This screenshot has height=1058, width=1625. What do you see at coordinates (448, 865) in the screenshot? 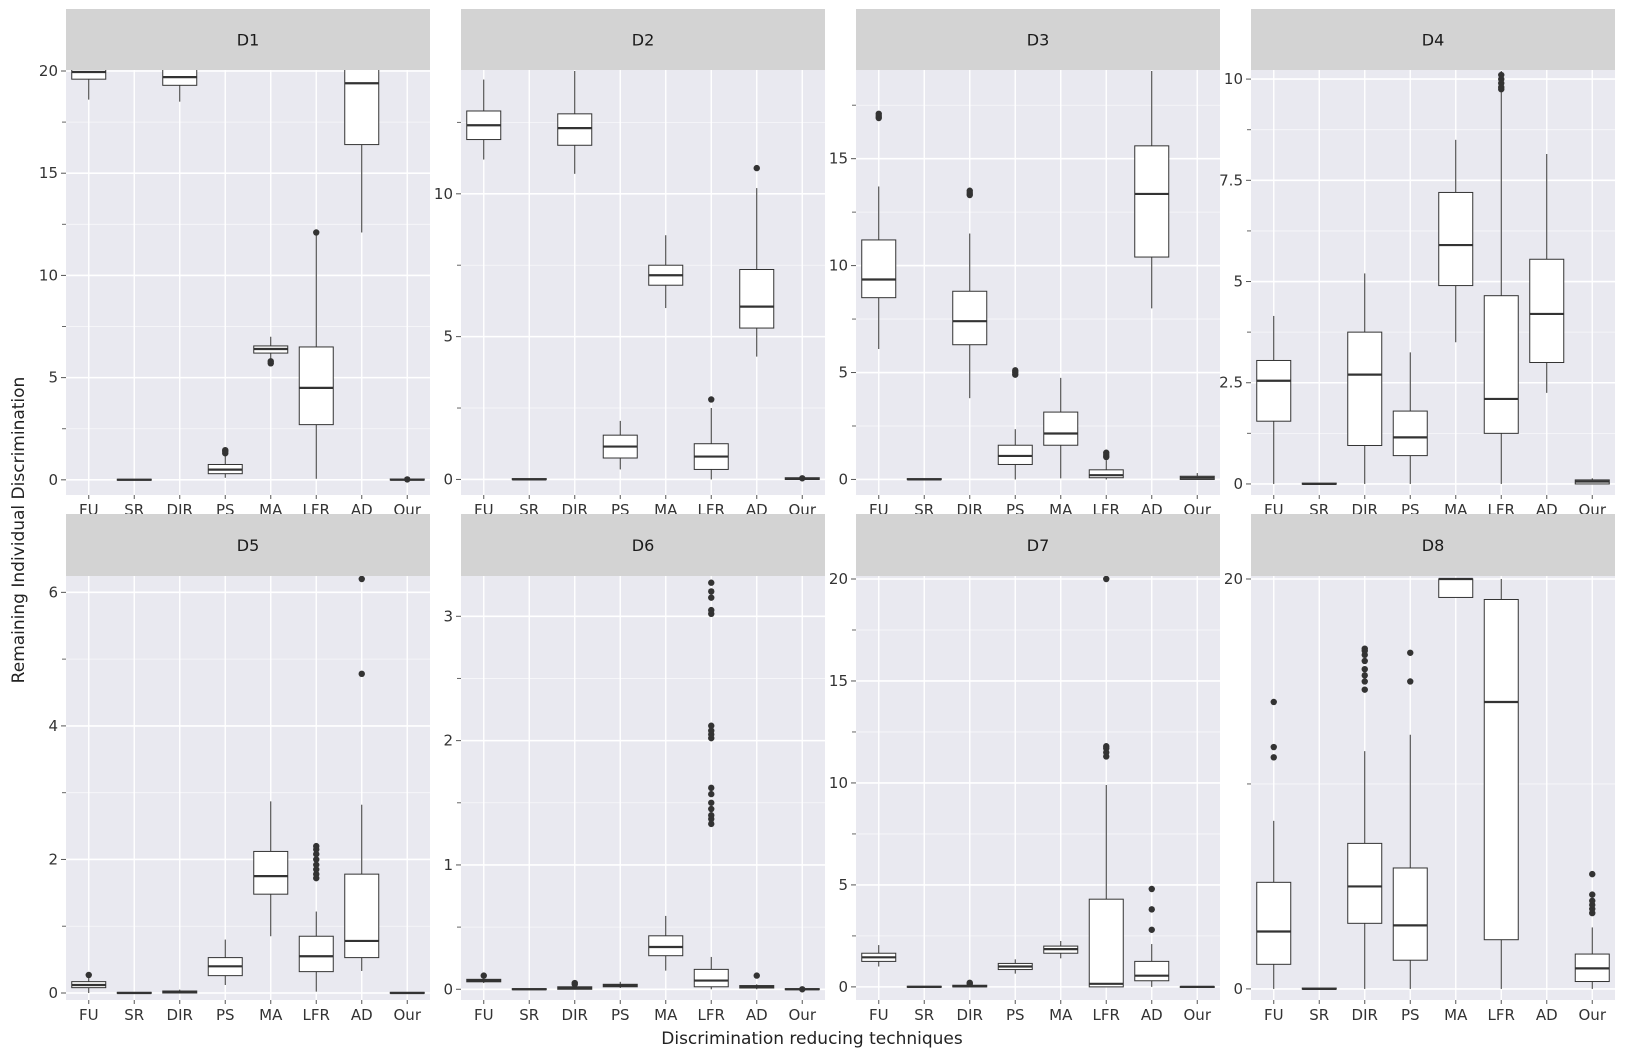
I see `y-tick-label: 1` at bounding box center [448, 865].